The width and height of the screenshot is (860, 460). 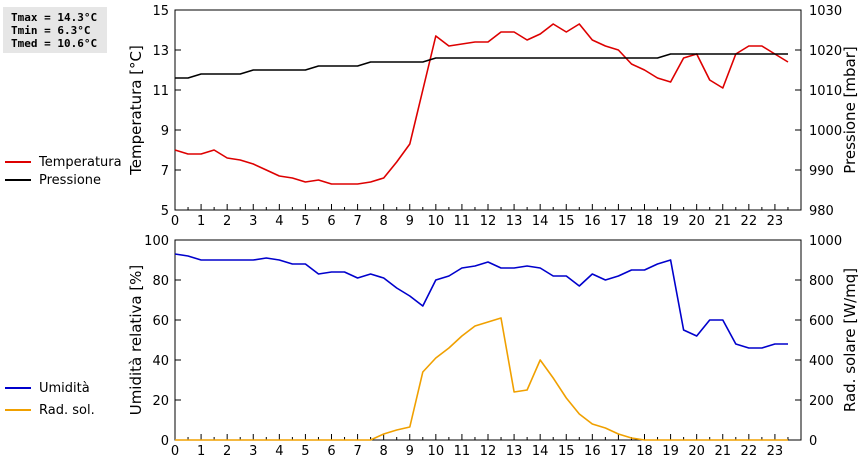 I want to click on legend-bottom: Umidità Rad. sol., so click(x=50, y=399).